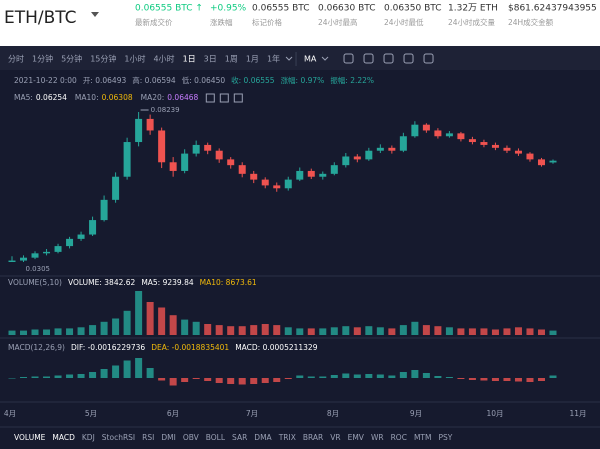 The height and width of the screenshot is (449, 600). What do you see at coordinates (16, 59) in the screenshot?
I see `interval-button: 分时` at bounding box center [16, 59].